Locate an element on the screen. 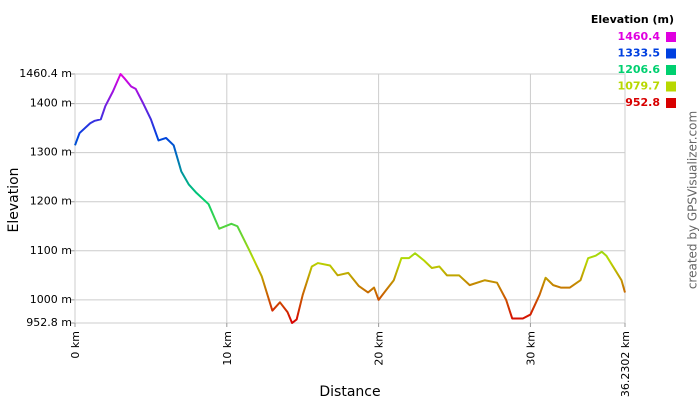 This screenshot has width=700, height=400. x-tick-label: 30 km is located at coordinates (530, 348).